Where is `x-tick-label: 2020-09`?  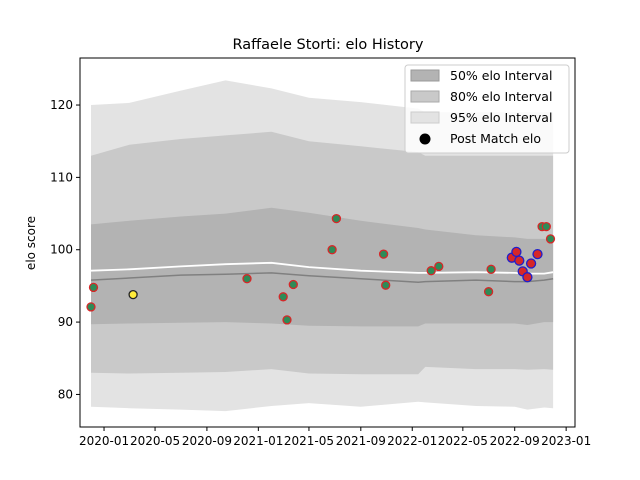 x-tick-label: 2020-09 is located at coordinates (207, 441).